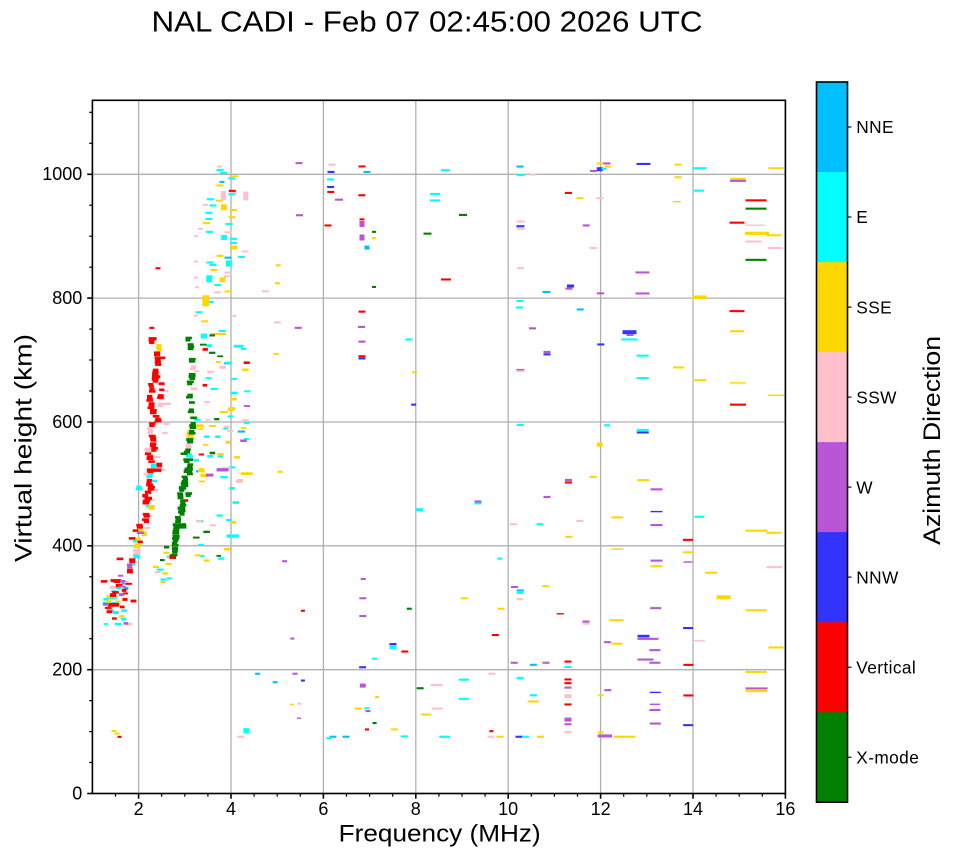  What do you see at coordinates (139, 809) in the screenshot?
I see `svg-text: 2` at bounding box center [139, 809].